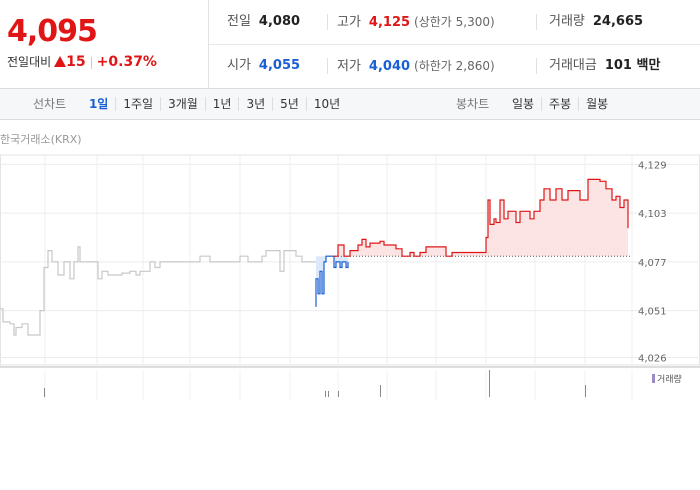 The height and width of the screenshot is (490, 700). I want to click on up-triangle-icon, so click(60, 61).